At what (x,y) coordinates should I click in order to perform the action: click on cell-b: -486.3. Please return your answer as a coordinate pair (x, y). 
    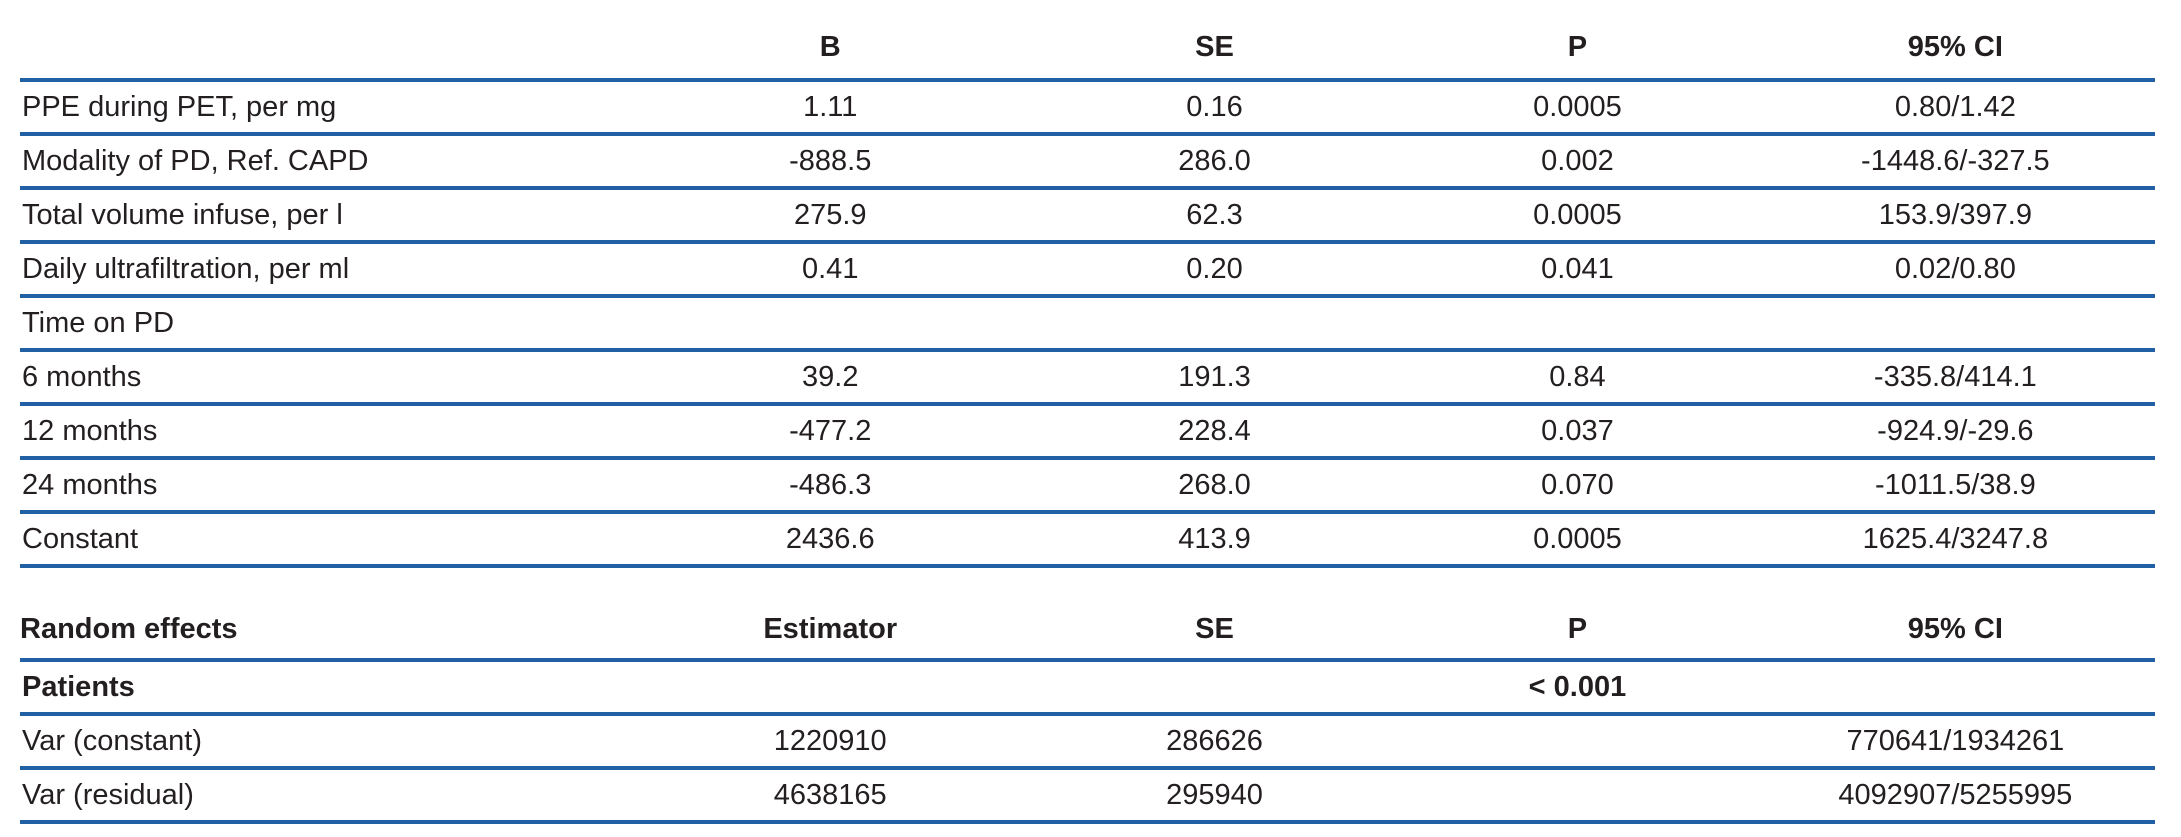
    Looking at the image, I should click on (830, 485).